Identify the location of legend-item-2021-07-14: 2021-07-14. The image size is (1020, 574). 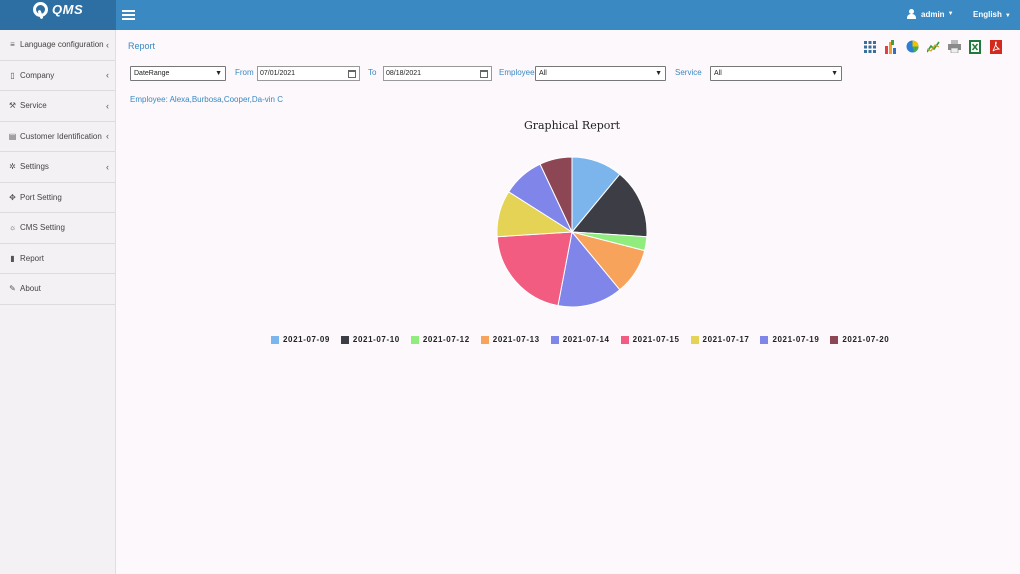
(580, 339).